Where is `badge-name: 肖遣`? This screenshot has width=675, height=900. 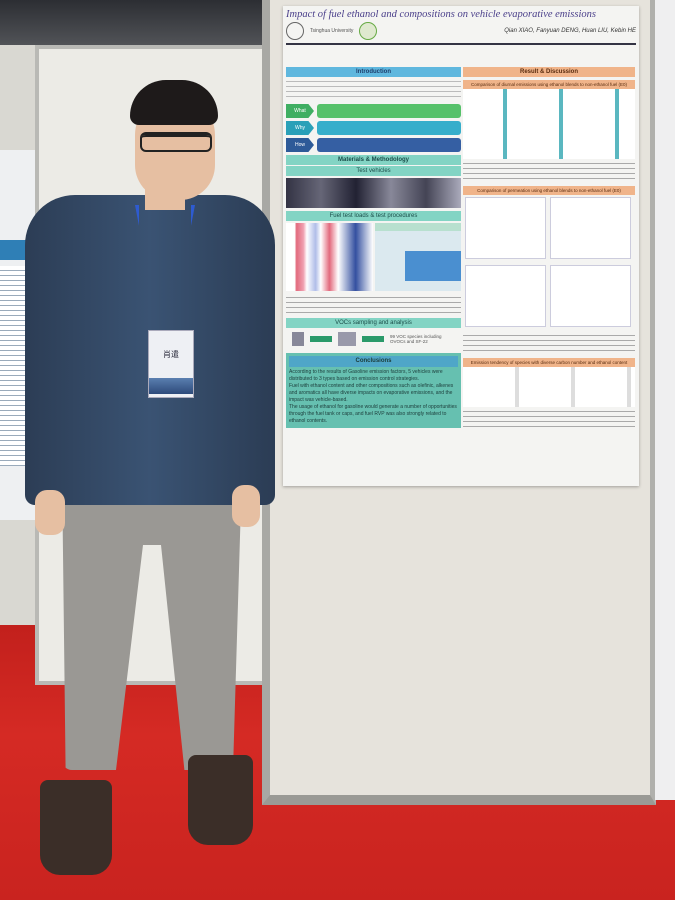 badge-name: 肖遣 is located at coordinates (171, 354).